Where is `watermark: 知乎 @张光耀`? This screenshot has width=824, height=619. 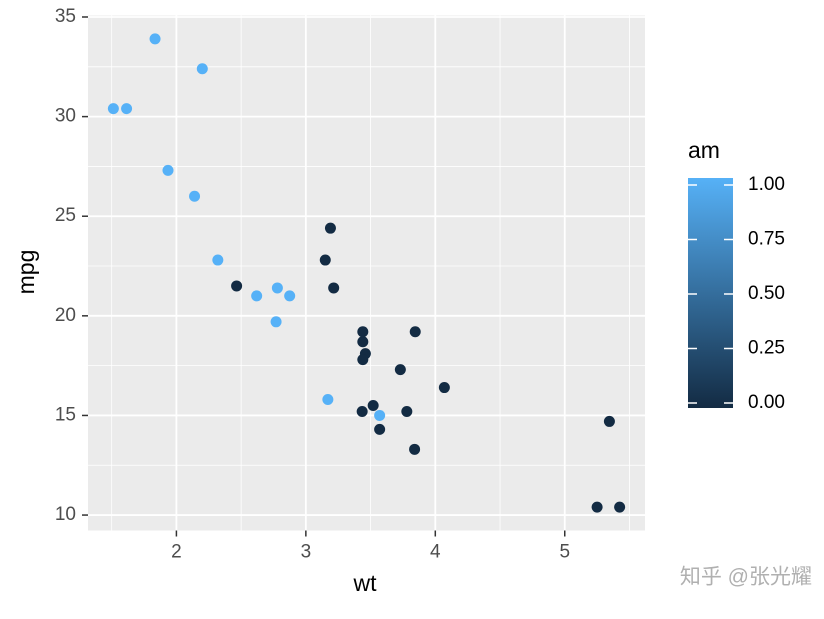
watermark: 知乎 @张光耀 is located at coordinates (746, 577).